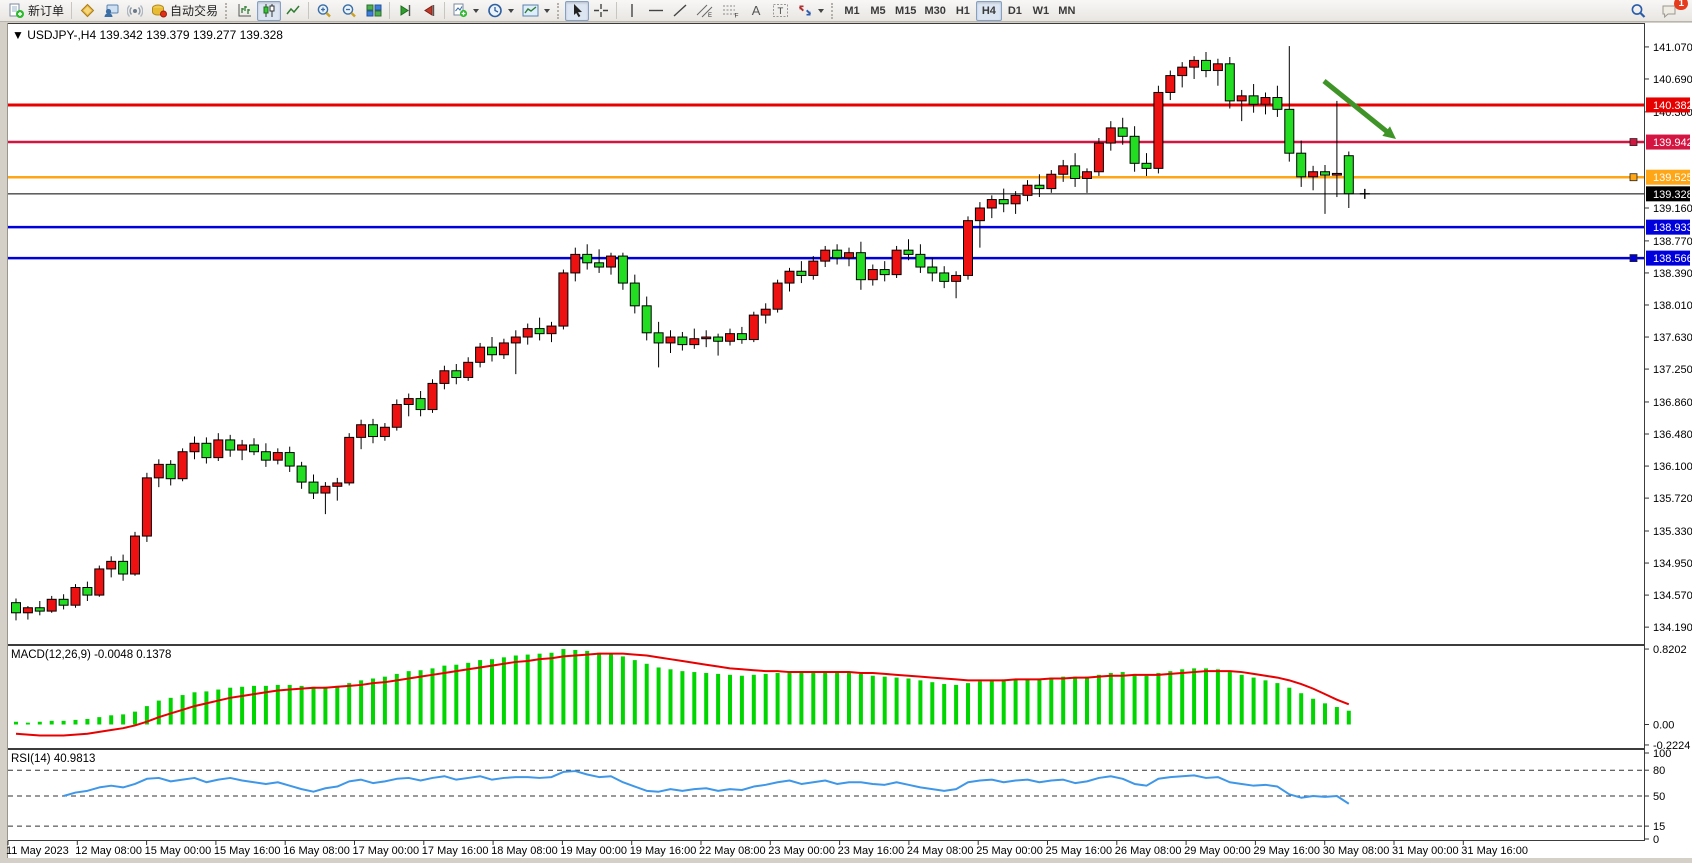 Image resolution: width=1692 pixels, height=863 pixels. I want to click on new-order-button: 新订单, so click(36, 11).